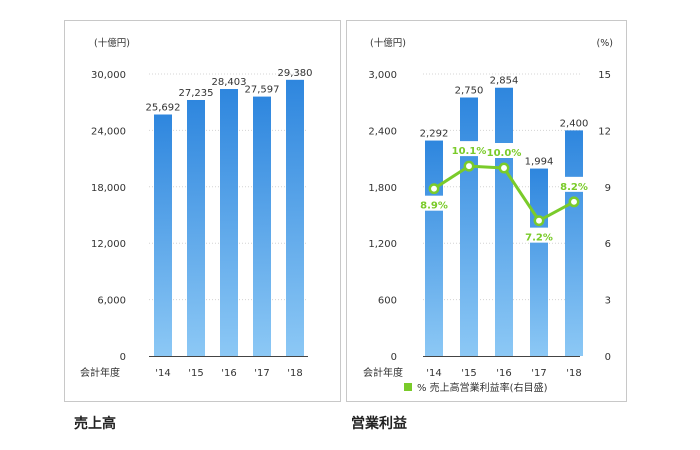 The width and height of the screenshot is (700, 450). I want to click on bar-value-label: 1,994, so click(539, 162).